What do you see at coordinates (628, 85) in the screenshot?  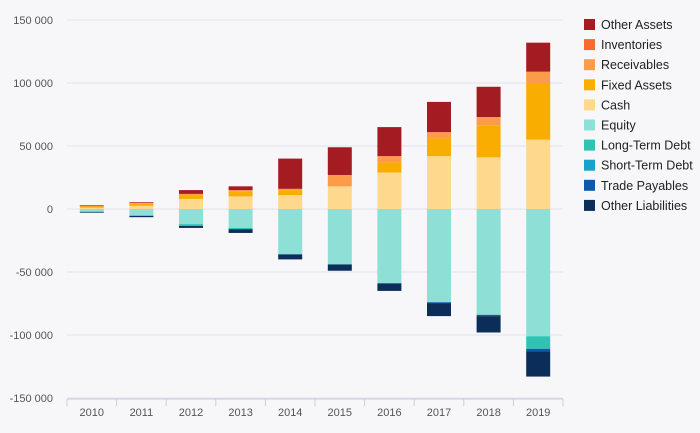 I see `legend-item-fixed-assets: Fixed Assets` at bounding box center [628, 85].